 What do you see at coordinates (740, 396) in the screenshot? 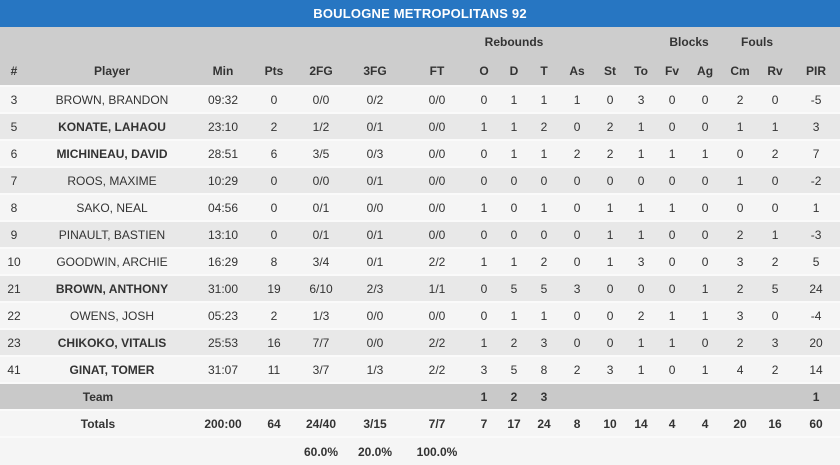
I see `cell-fouls-committed` at bounding box center [740, 396].